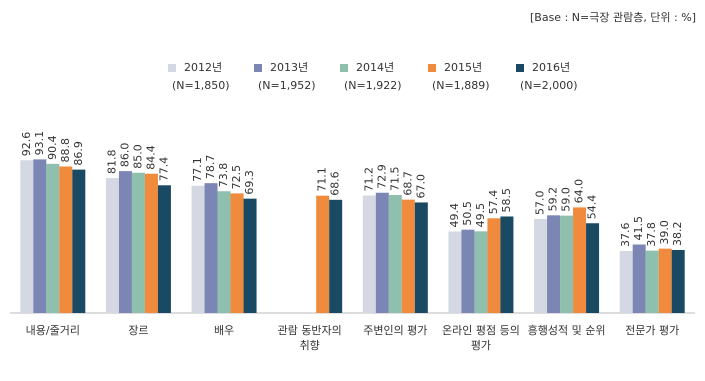 The width and height of the screenshot is (705, 381). Describe the element at coordinates (407, 183) in the screenshot. I see `value-label: 68.7` at that location.